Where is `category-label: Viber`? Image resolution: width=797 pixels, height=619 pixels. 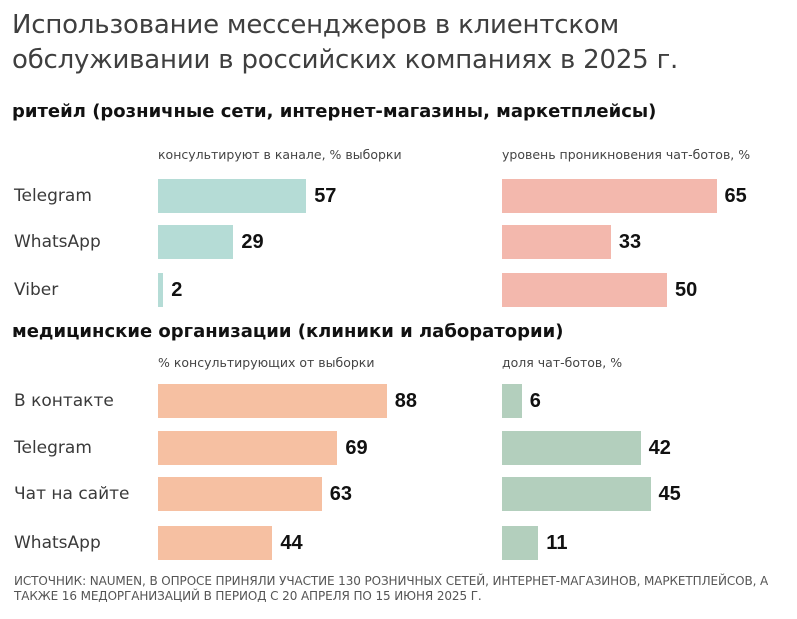
category-label: Viber is located at coordinates (36, 290).